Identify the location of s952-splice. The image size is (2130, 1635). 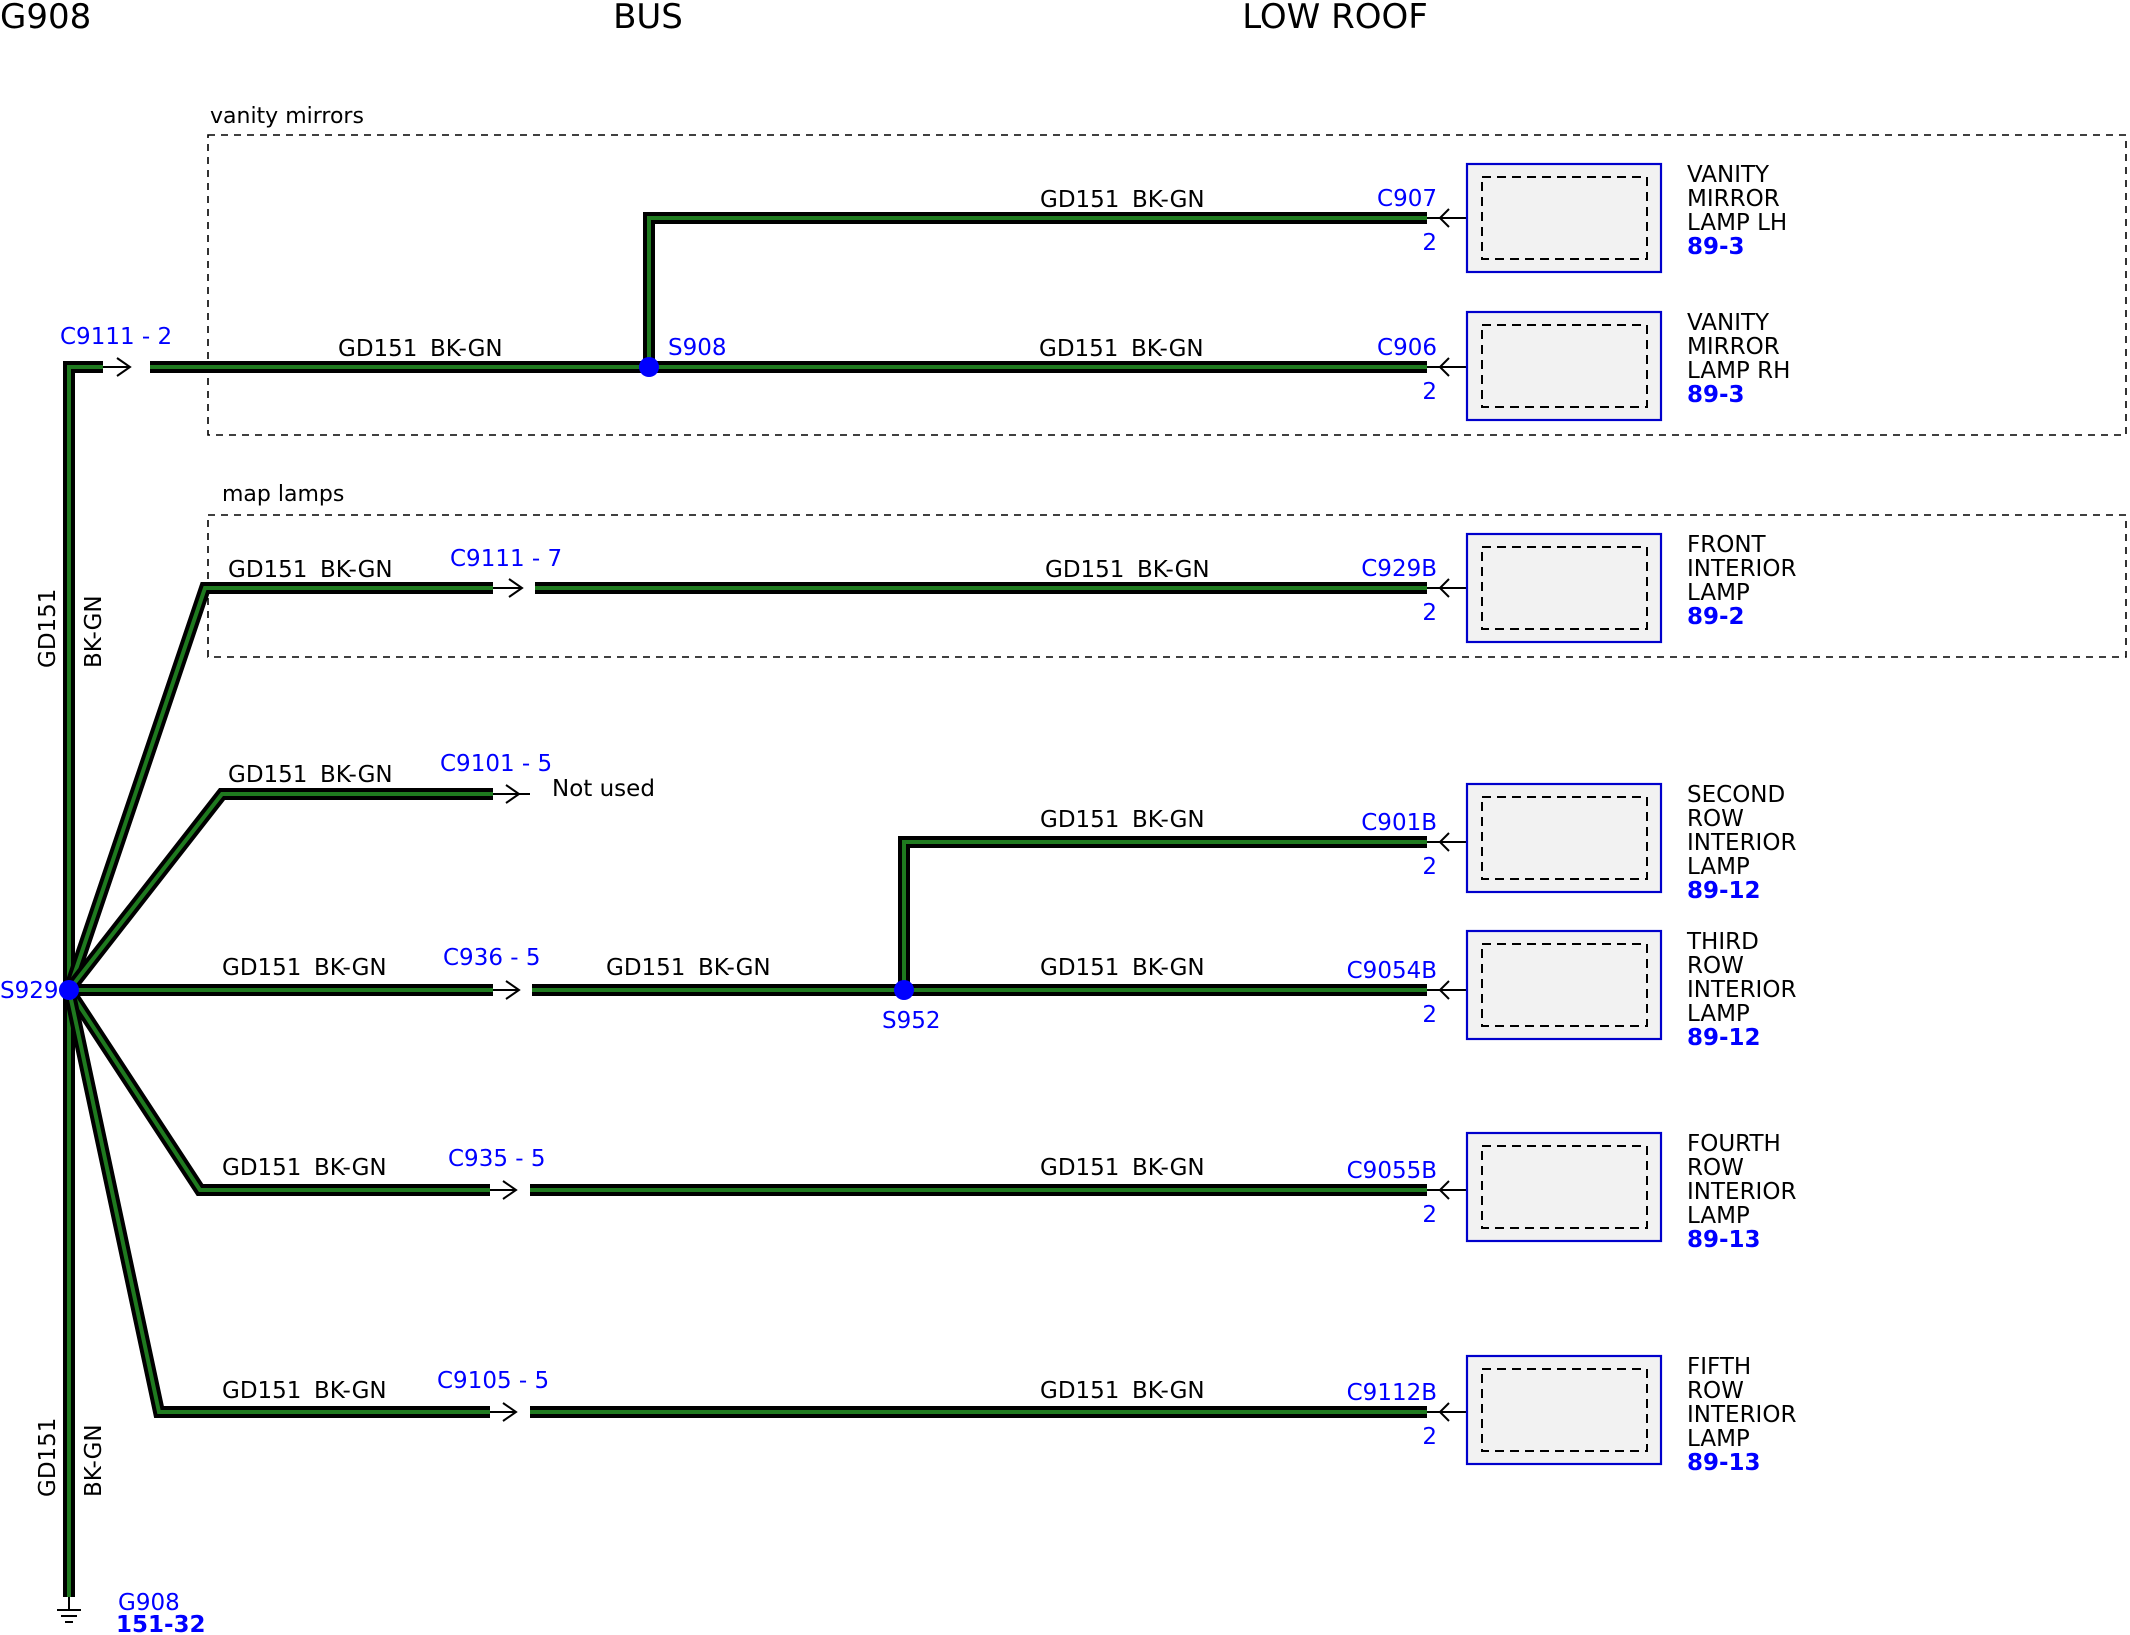
(904, 990).